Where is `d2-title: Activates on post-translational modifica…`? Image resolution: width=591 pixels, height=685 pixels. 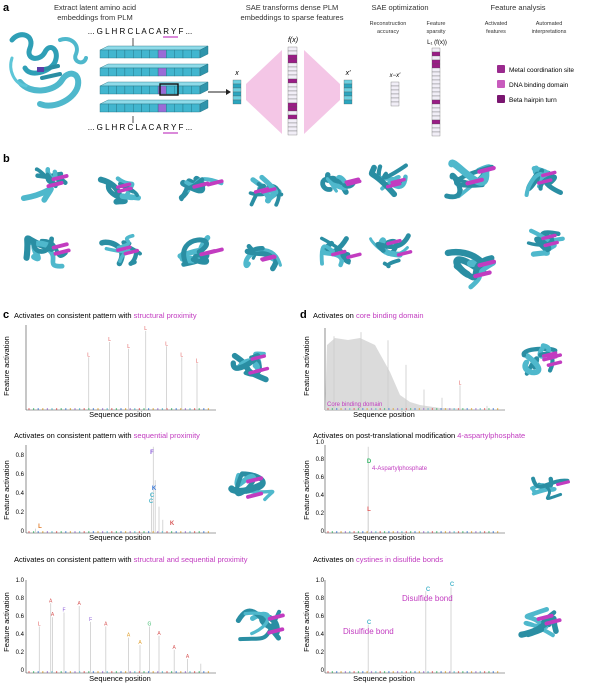
d2-title: Activates on post-translational modifica… is located at coordinates (419, 435).